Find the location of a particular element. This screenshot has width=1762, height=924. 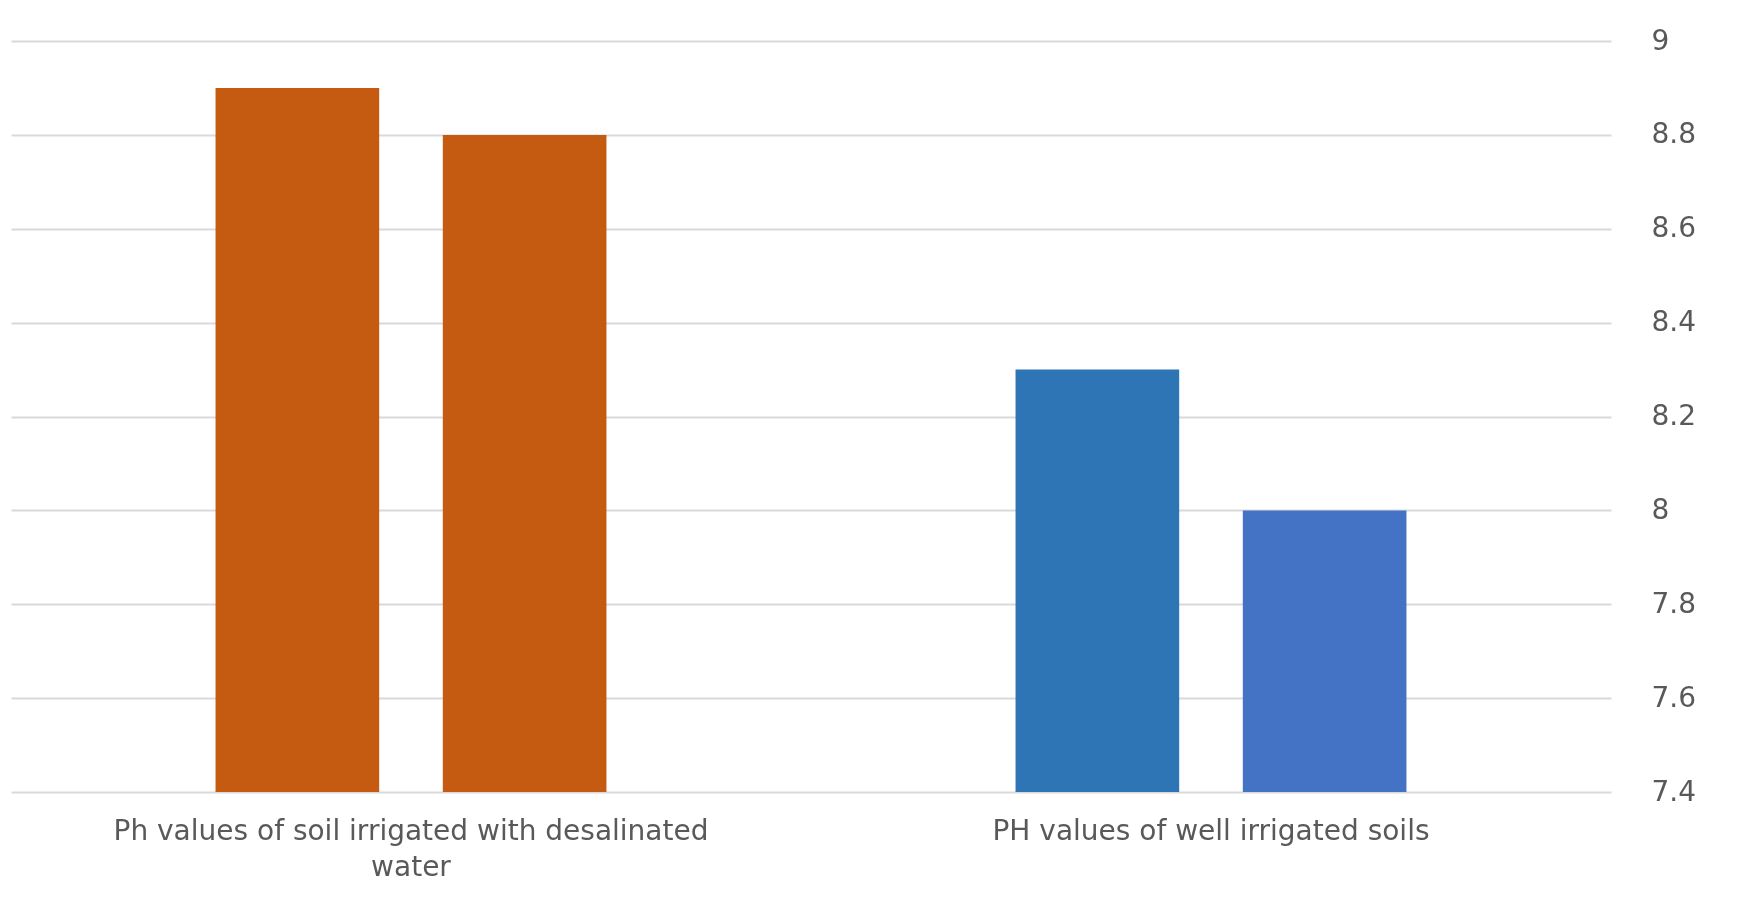

y-tick-label: 7.4 is located at coordinates (1674, 791).